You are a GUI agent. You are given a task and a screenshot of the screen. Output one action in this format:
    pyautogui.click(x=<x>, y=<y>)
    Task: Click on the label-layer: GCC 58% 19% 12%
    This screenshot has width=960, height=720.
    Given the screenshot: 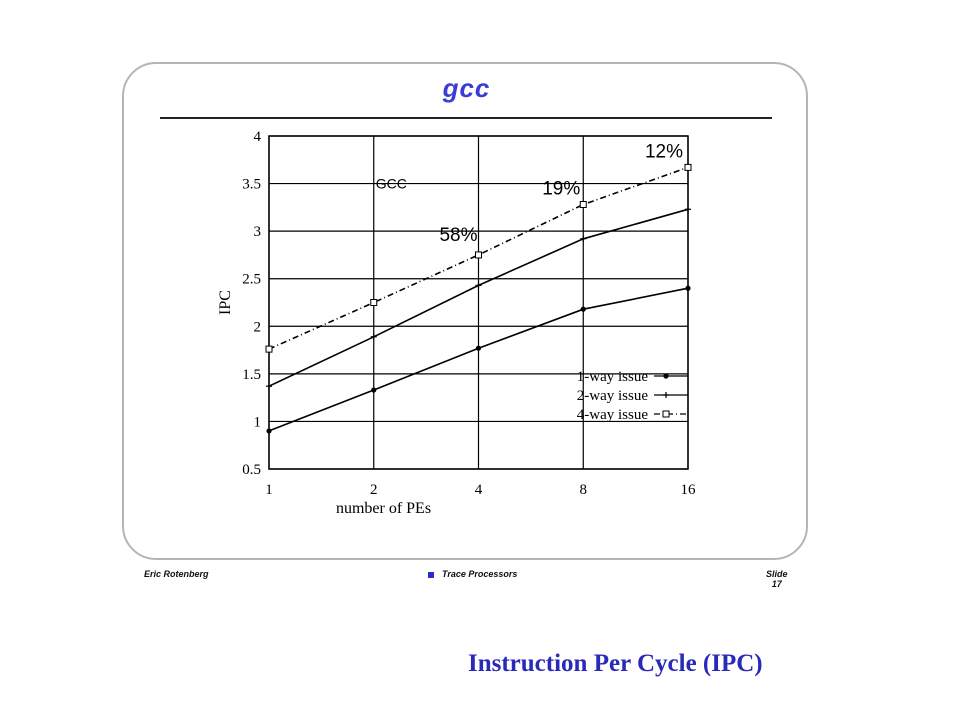 What is the action you would take?
    pyautogui.click(x=529, y=193)
    